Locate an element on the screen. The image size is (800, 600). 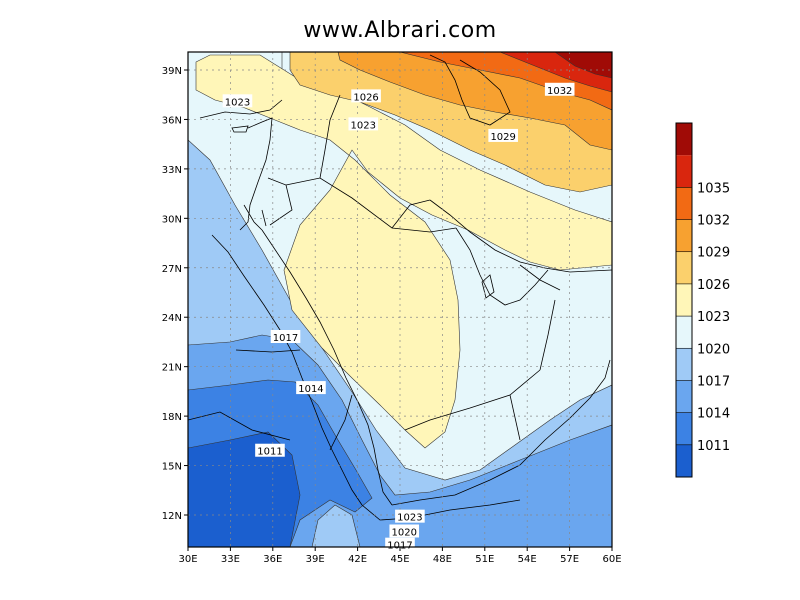
x-tick-label: 30E is located at coordinates (187, 559).